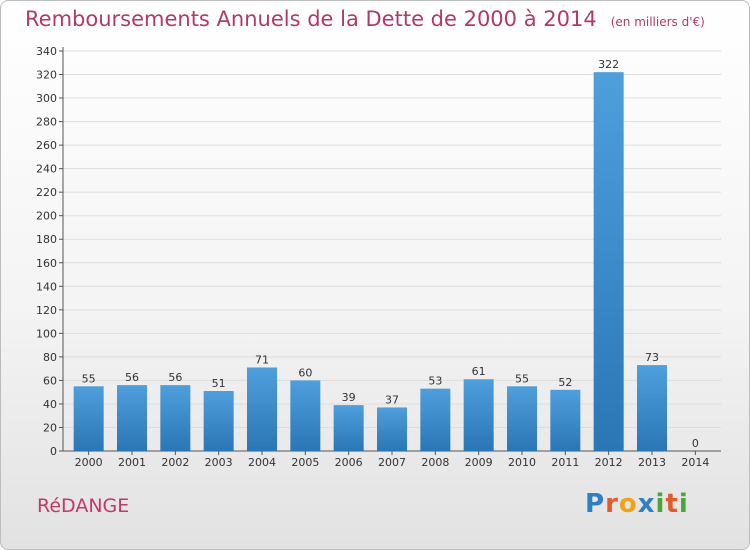  What do you see at coordinates (349, 462) in the screenshot?
I see `x-tick-label: 2006` at bounding box center [349, 462].